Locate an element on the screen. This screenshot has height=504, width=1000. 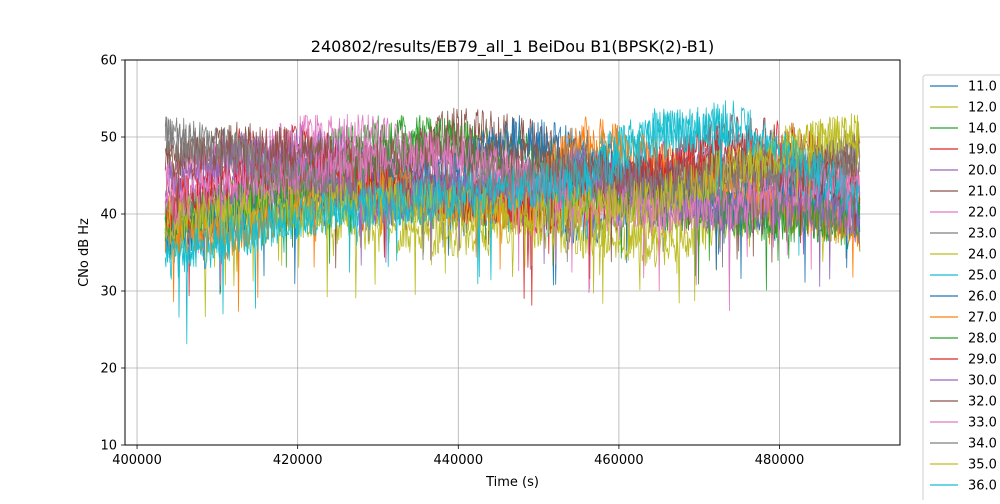
legend-label: 35.0 is located at coordinates (982, 465).